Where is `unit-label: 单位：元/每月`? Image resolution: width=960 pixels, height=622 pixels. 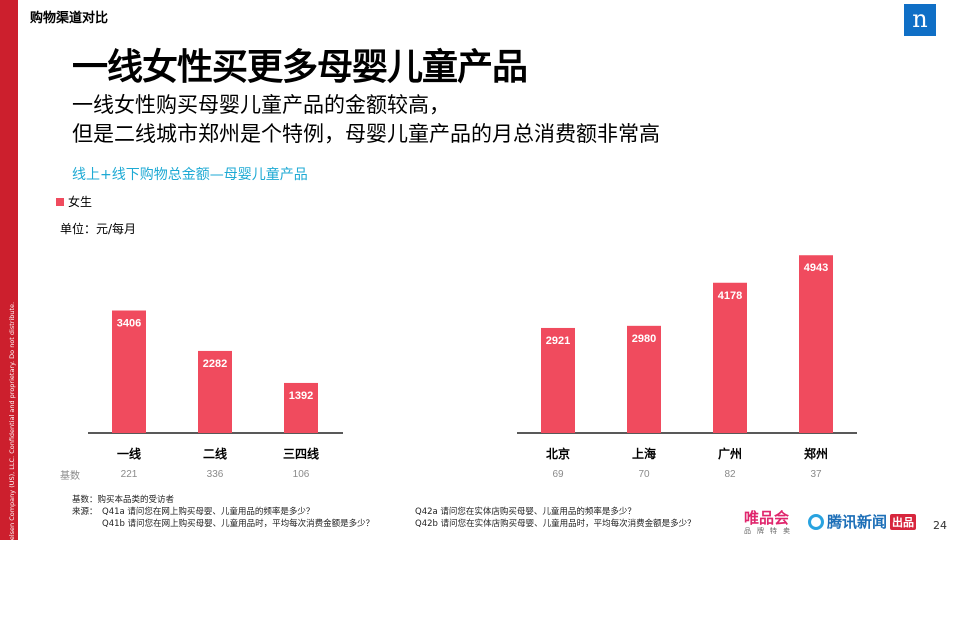
unit-label: 单位：元/每月 is located at coordinates (98, 229).